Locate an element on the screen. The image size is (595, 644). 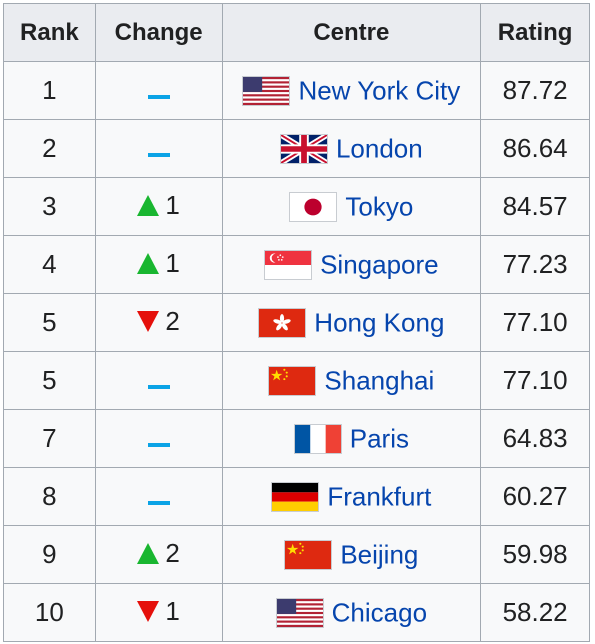
header-centre: Centre is located at coordinates (351, 33).